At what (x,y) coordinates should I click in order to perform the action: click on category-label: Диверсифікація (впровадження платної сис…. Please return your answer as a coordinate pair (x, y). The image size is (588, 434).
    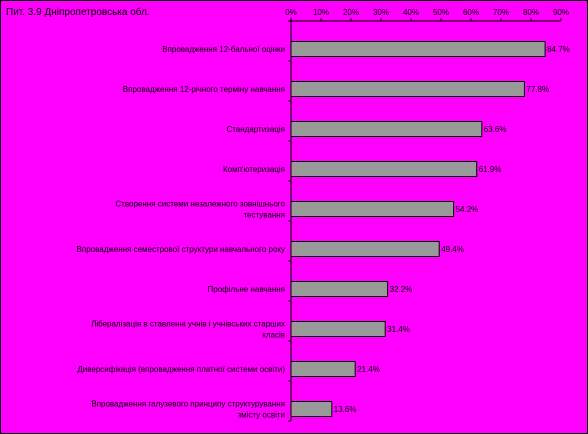
    Looking at the image, I should click on (181, 369).